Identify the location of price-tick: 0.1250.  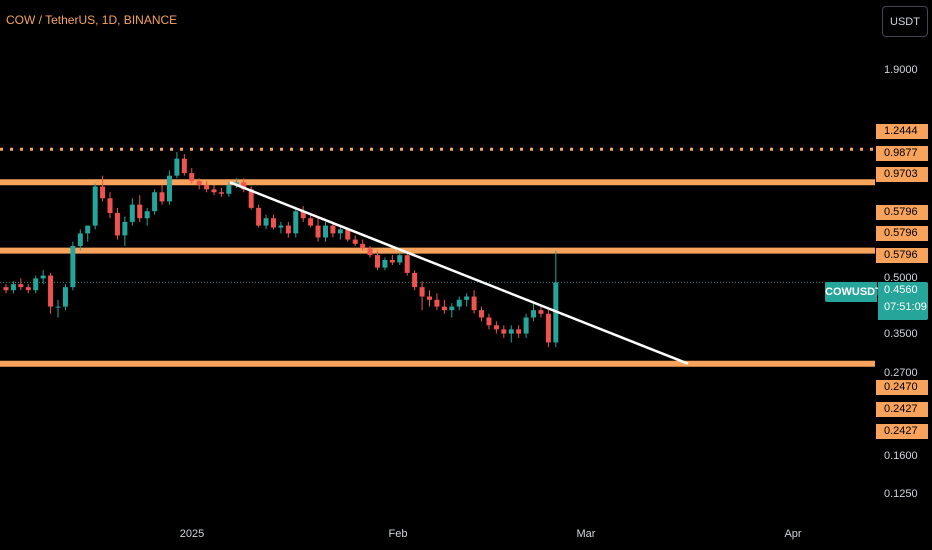
(901, 494).